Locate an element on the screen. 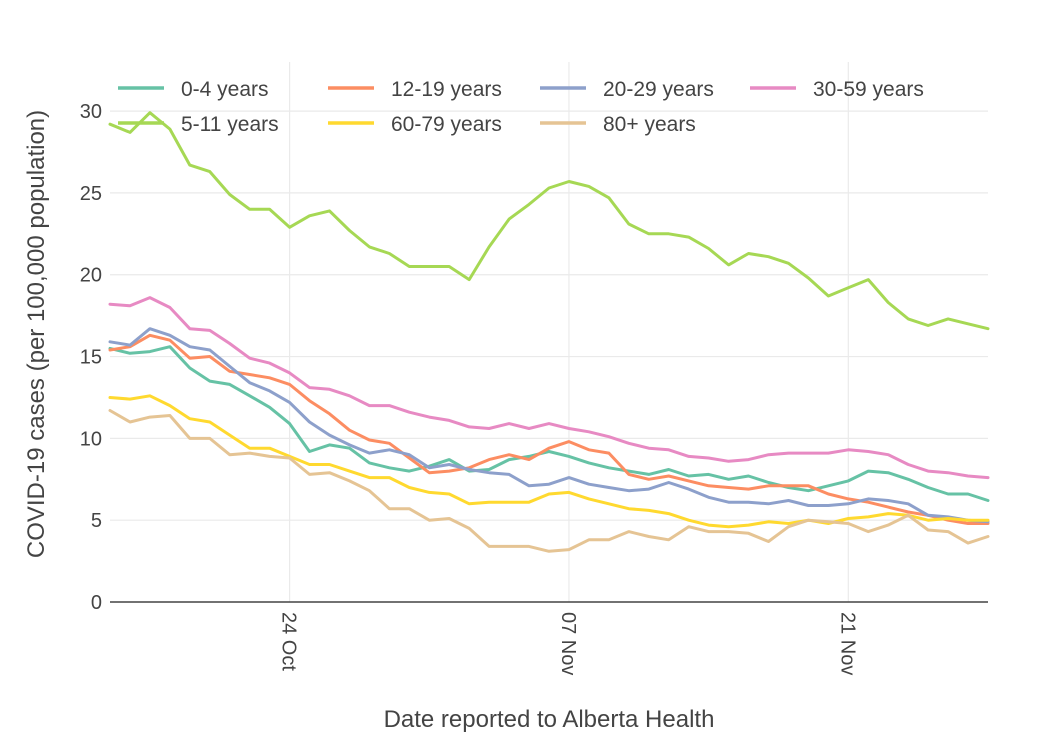 This screenshot has width=1060, height=750. legend-label: 12-19 years is located at coordinates (446, 89).